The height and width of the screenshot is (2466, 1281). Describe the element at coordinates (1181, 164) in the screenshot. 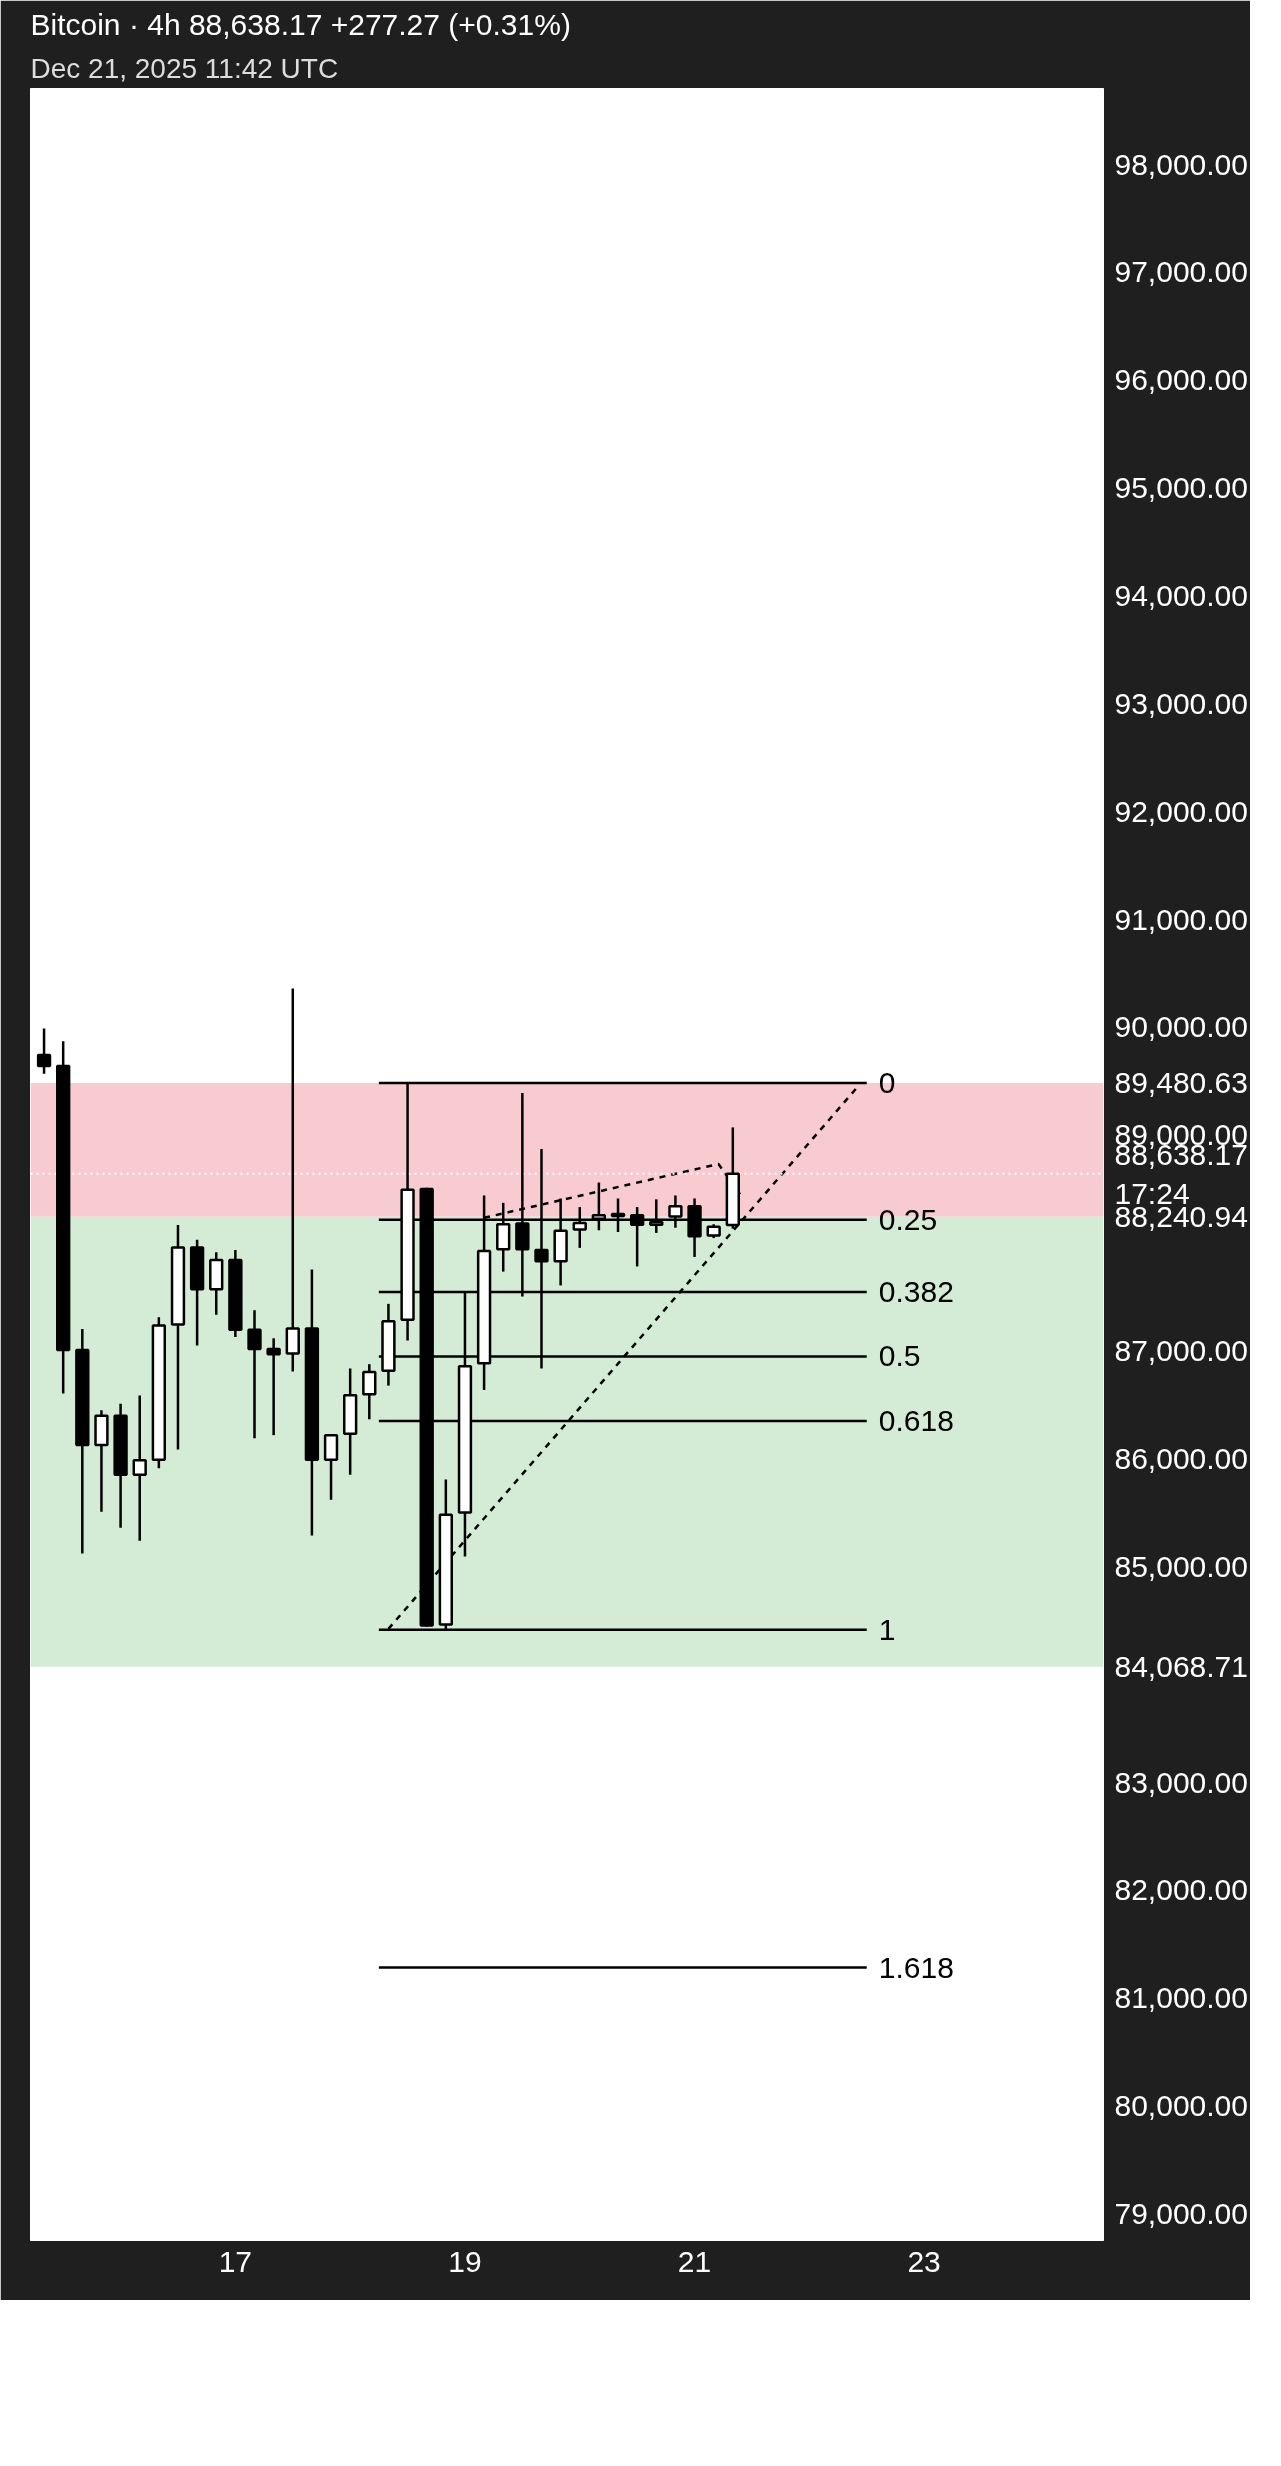

I see `y-tick-label: 98,000.00` at that location.